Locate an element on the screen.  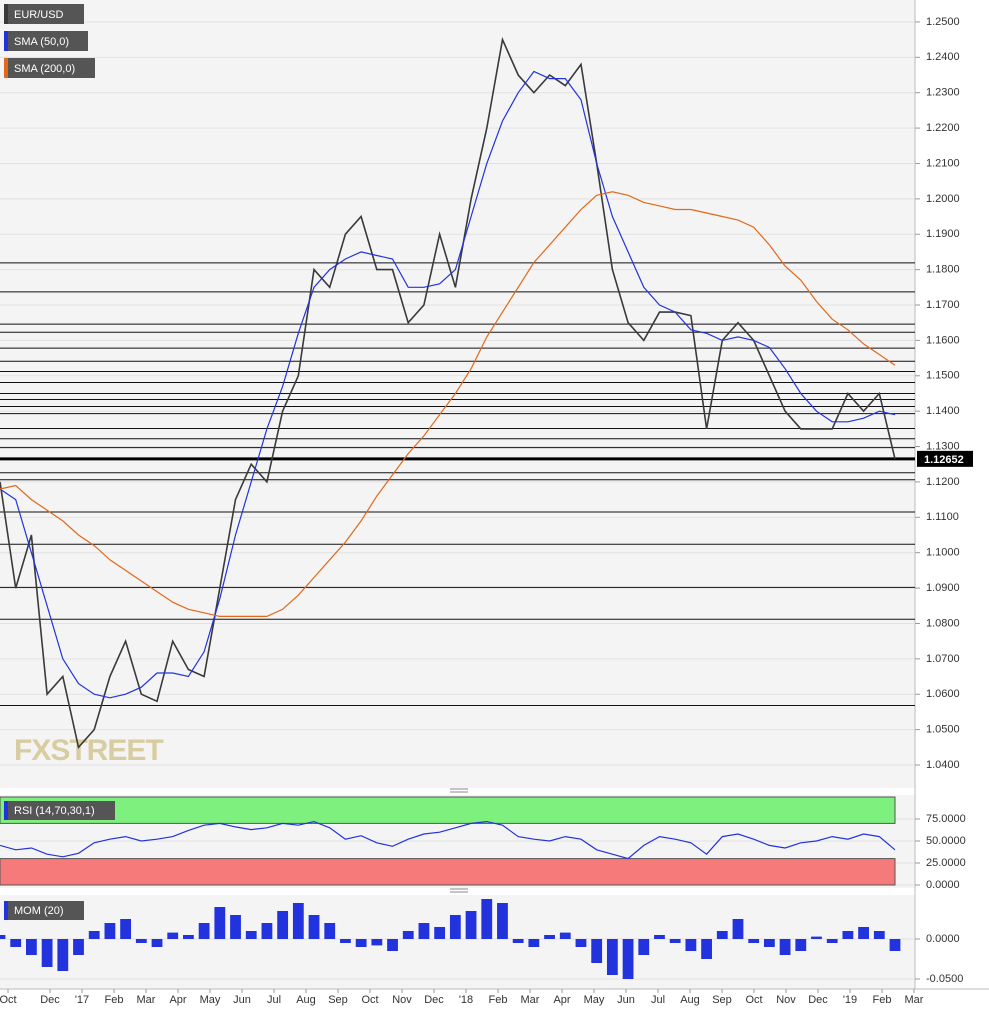
y-tick-label: 75.0000 is located at coordinates (946, 819).